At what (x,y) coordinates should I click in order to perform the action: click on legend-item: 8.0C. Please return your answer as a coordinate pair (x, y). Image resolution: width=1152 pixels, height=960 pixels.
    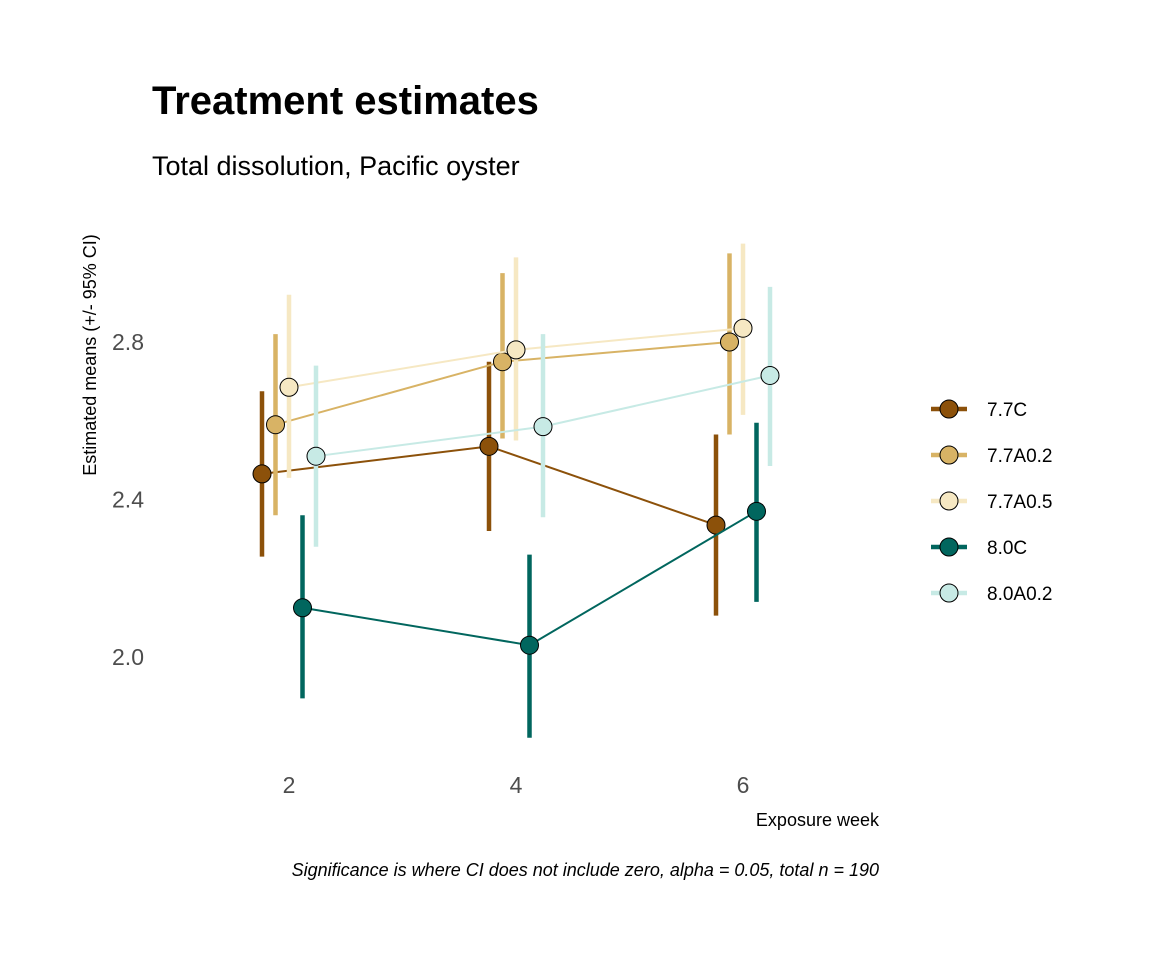
    Looking at the image, I should click on (979, 548).